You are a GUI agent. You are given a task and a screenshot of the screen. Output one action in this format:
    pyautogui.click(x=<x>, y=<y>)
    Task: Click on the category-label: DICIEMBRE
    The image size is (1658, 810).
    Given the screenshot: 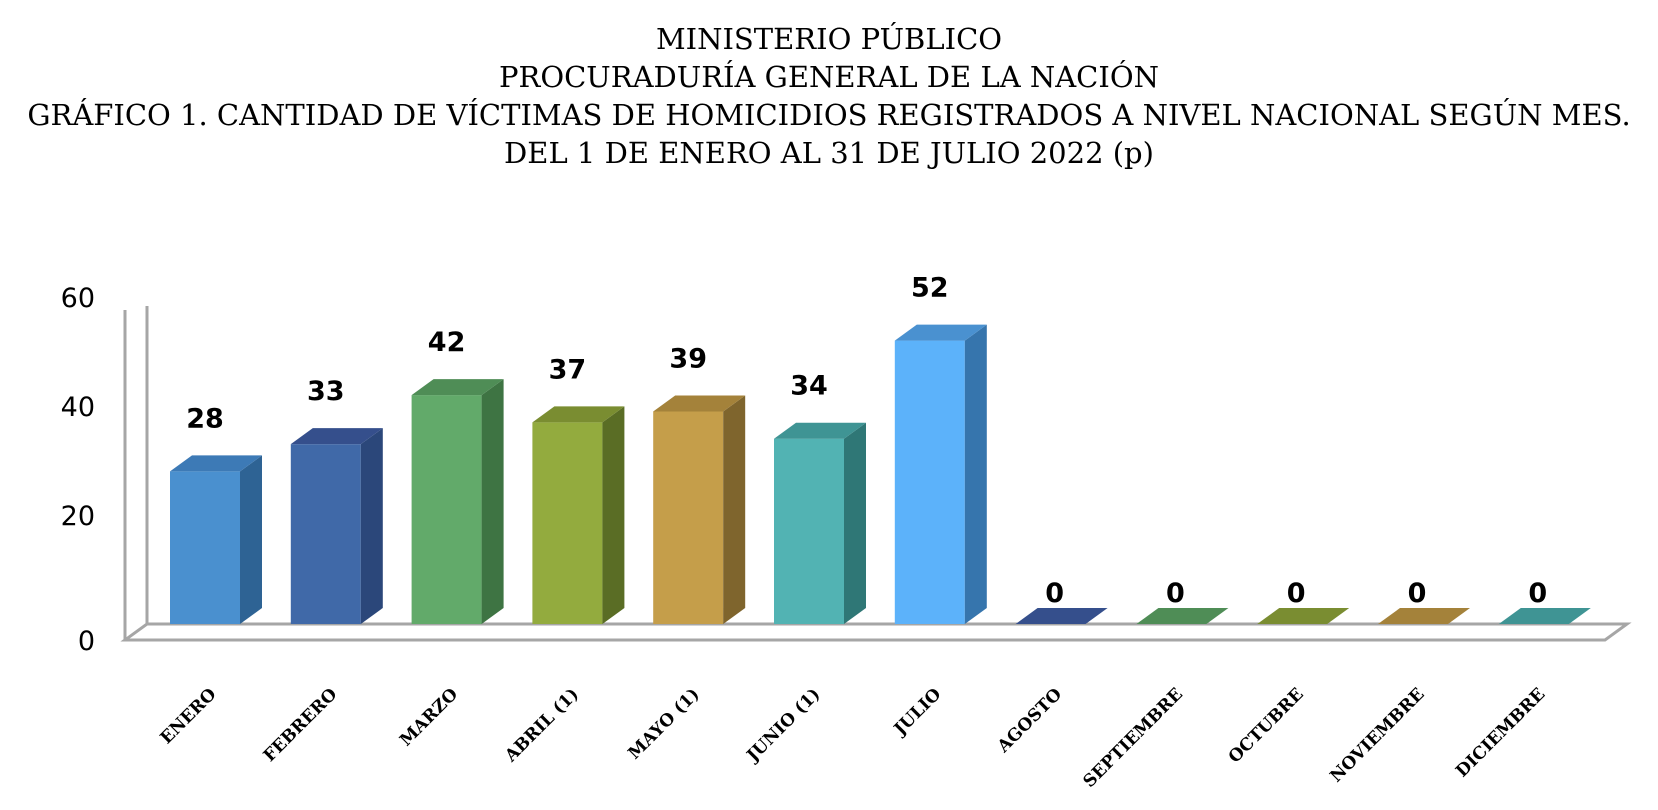 What is the action you would take?
    pyautogui.click(x=1500, y=732)
    